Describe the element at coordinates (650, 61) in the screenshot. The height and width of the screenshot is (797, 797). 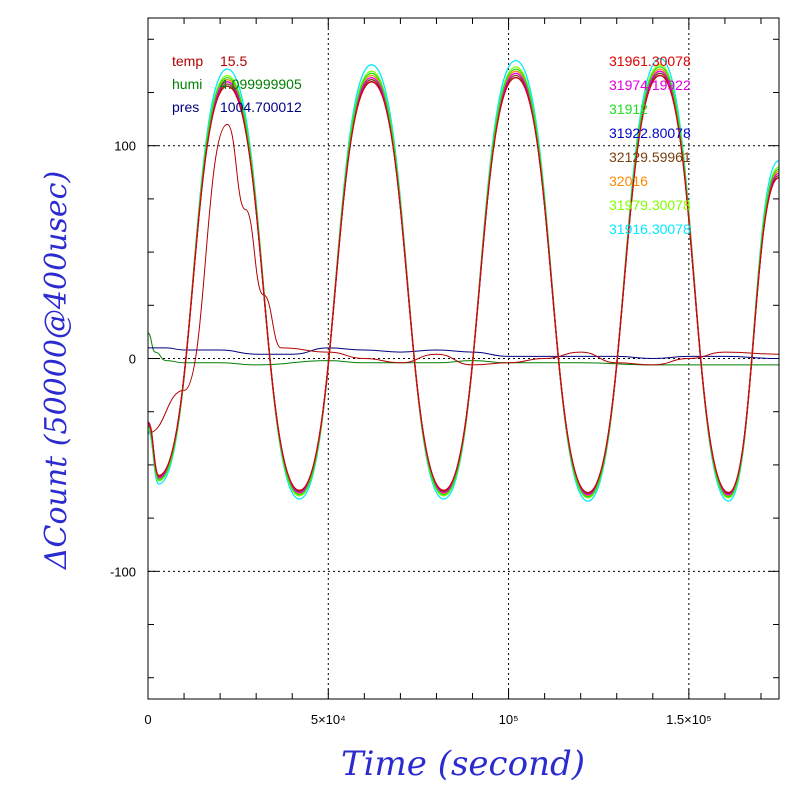
I see `legend-right-entry: 31961.30078` at that location.